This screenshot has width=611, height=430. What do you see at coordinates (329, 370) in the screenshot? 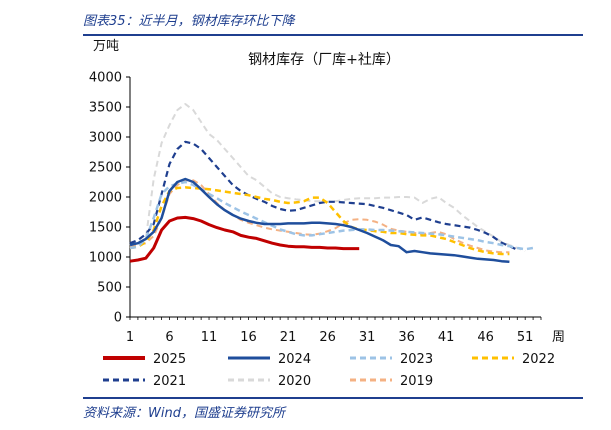
I see `legend: 2025 2024 2023 2022 2021 2020 2019` at bounding box center [329, 370].